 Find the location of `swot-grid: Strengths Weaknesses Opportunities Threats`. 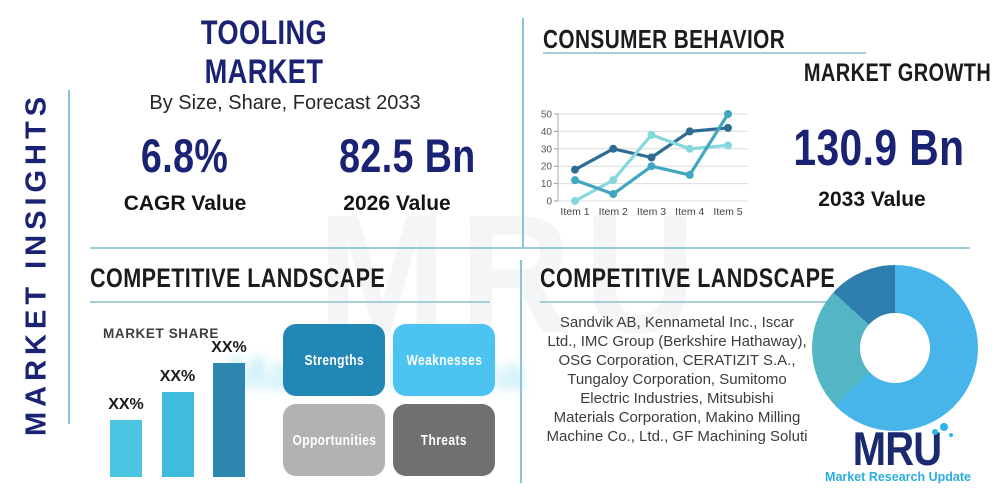

swot-grid: Strengths Weaknesses Opportunities Threats is located at coordinates (389, 400).